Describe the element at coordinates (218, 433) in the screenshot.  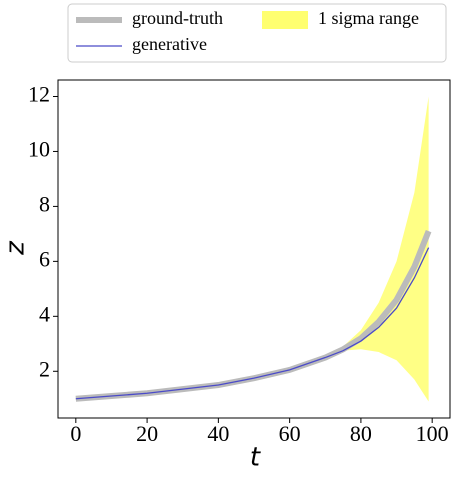
I see `x-tick-label: 40` at that location.